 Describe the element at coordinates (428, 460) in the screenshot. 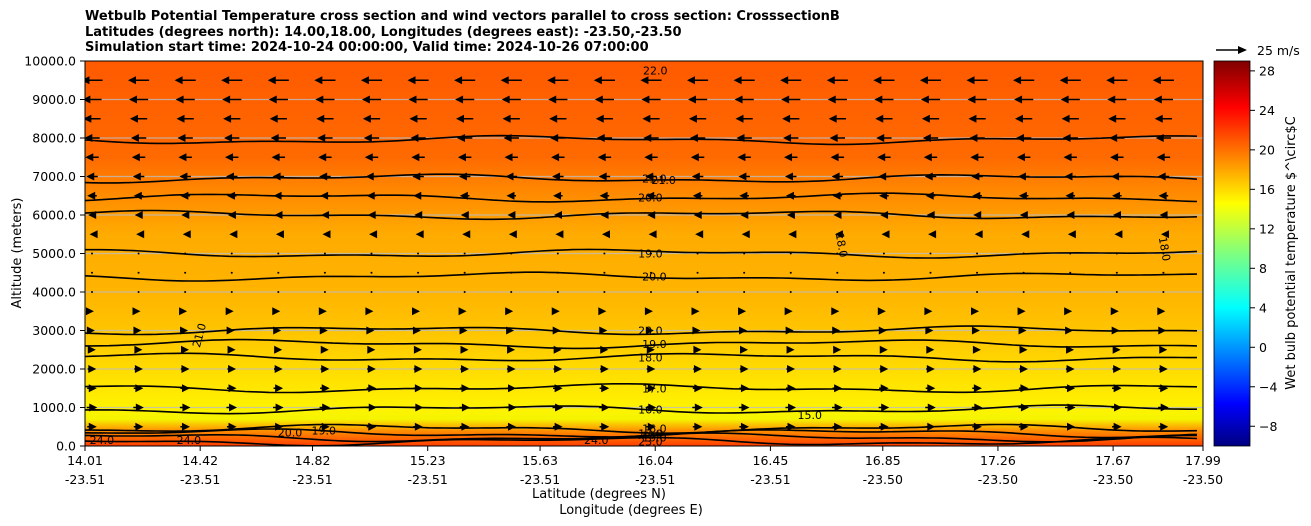

I see `x-tick-label-lat: 15.23` at that location.